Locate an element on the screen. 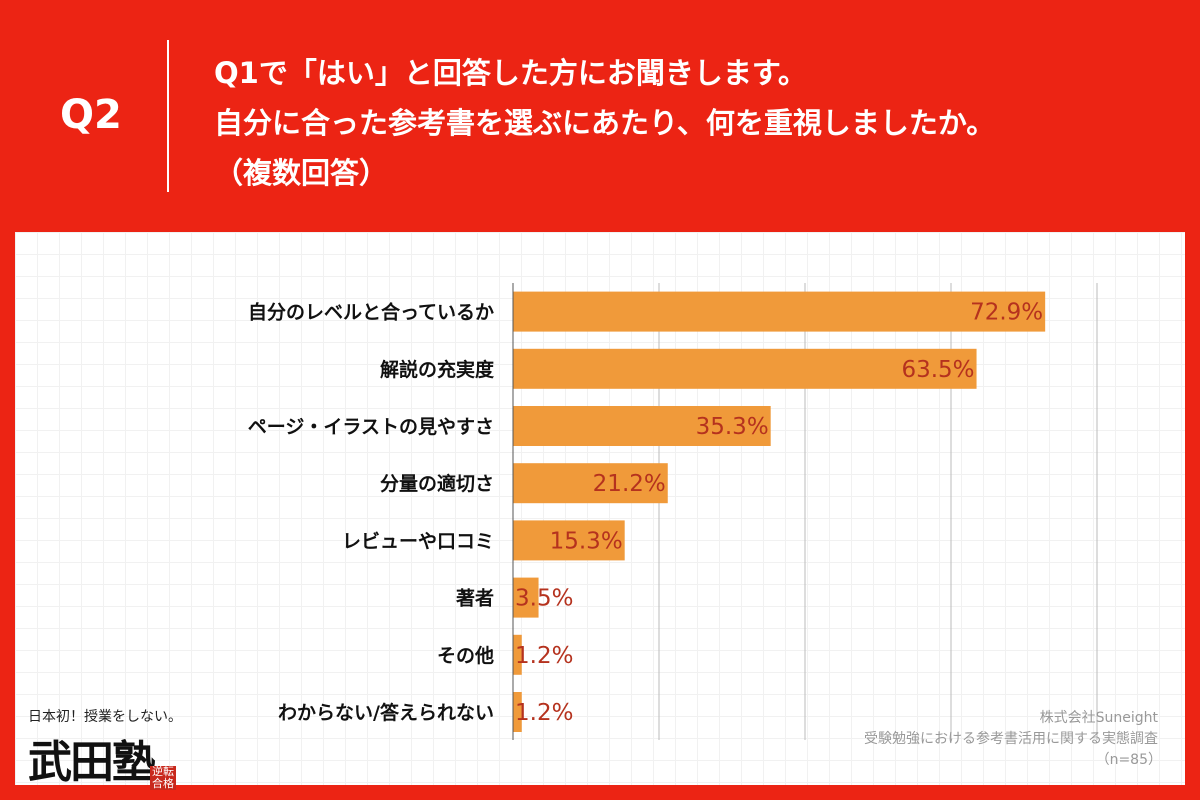 This screenshot has height=800, width=1200. source-company: 株式会社Suneight is located at coordinates (1098, 718).